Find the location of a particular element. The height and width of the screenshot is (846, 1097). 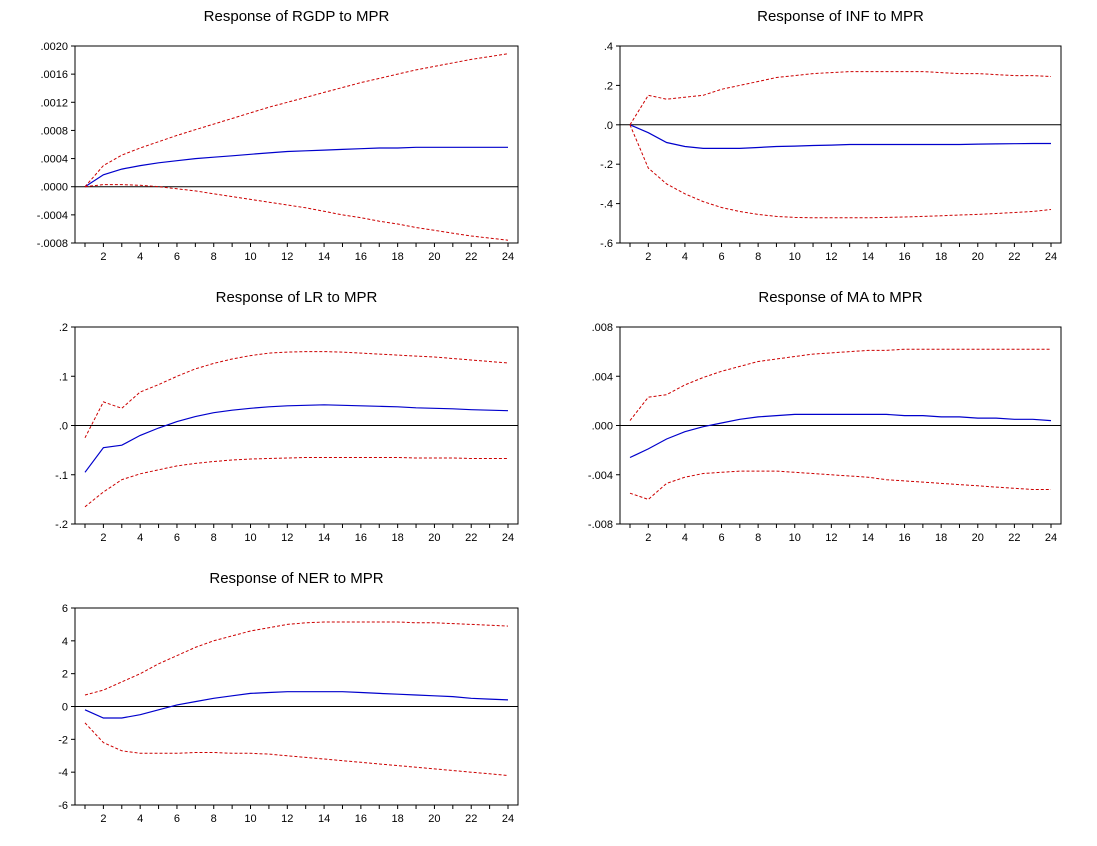

y-tick-label: 4 is located at coordinates (65, 642).